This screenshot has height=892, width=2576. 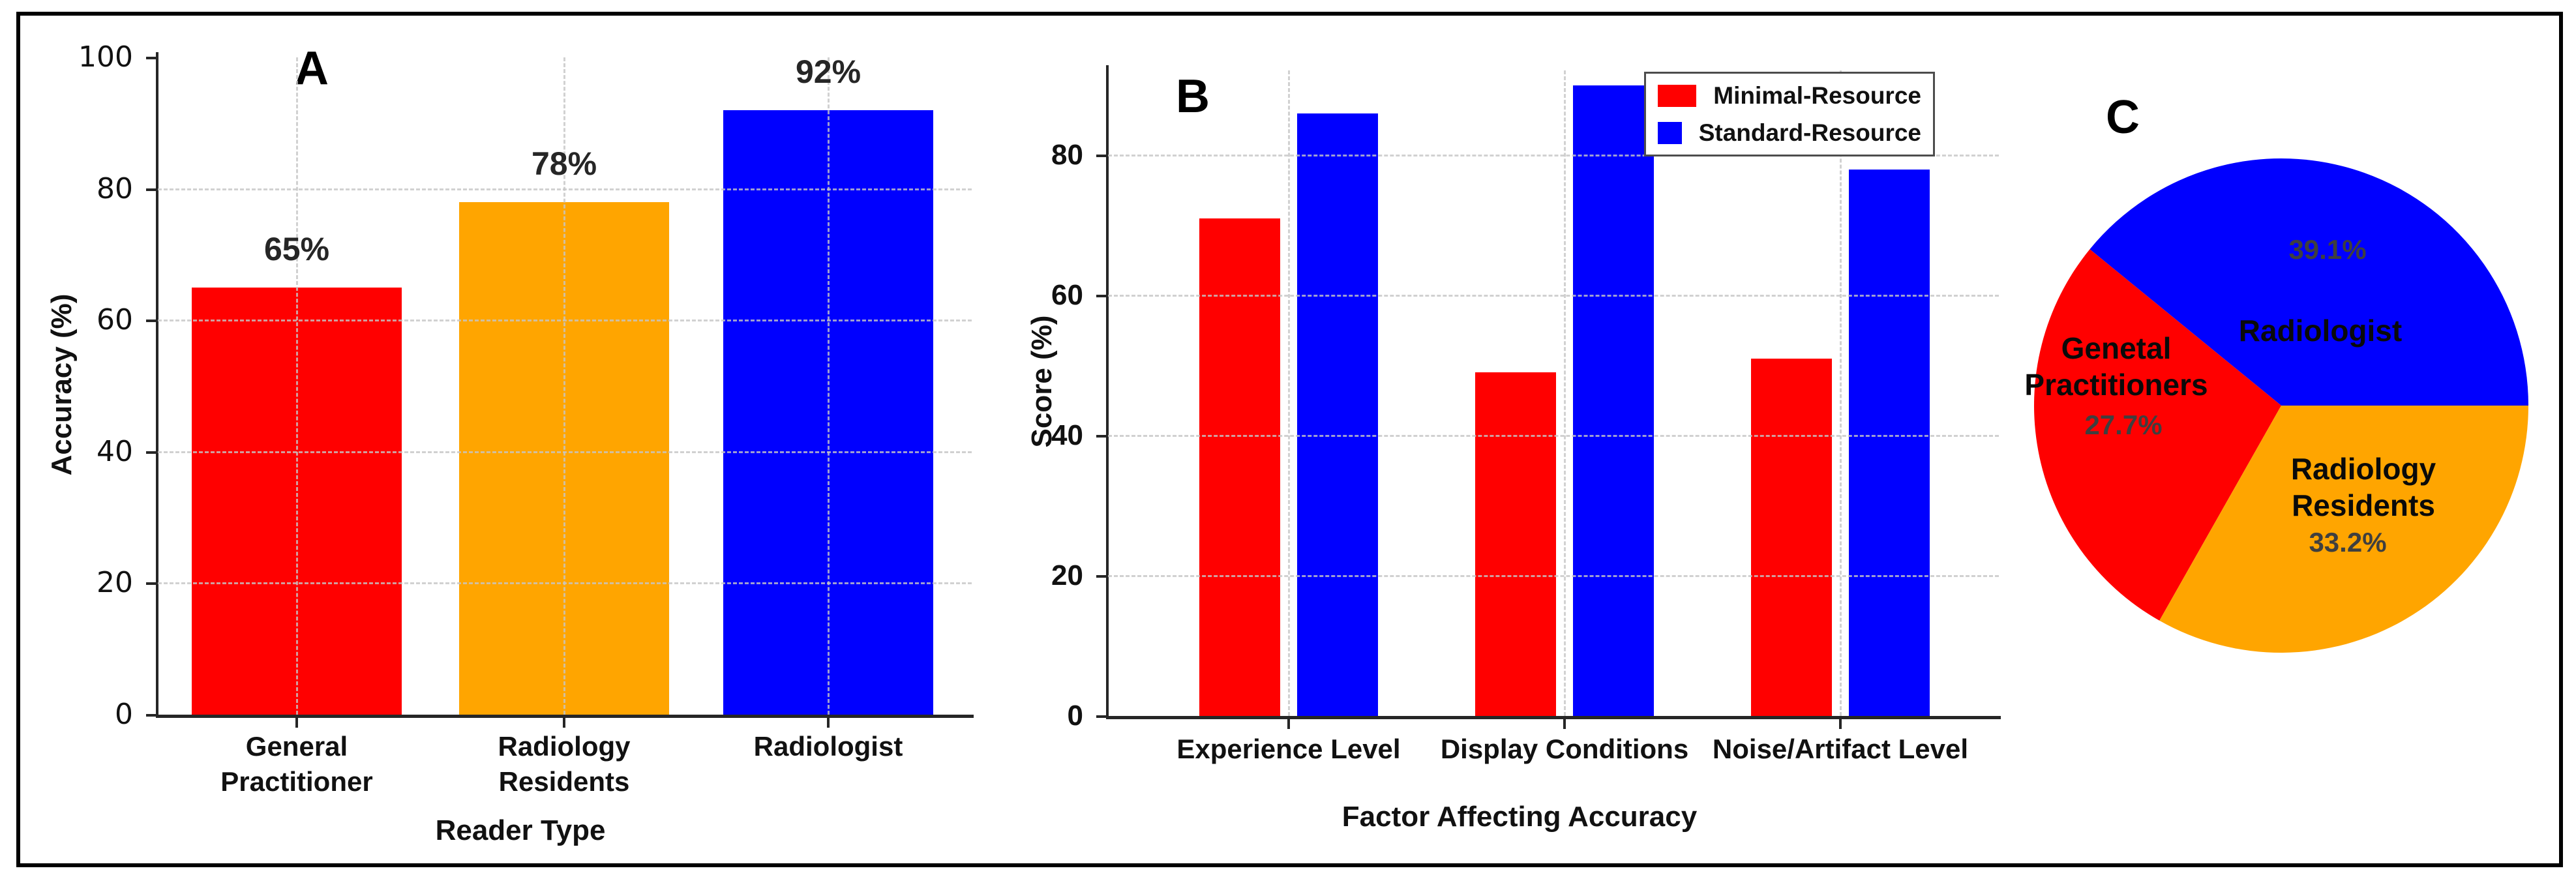 What do you see at coordinates (2327, 249) in the screenshot?
I see `pie-slice-percentage: 39.1%` at bounding box center [2327, 249].